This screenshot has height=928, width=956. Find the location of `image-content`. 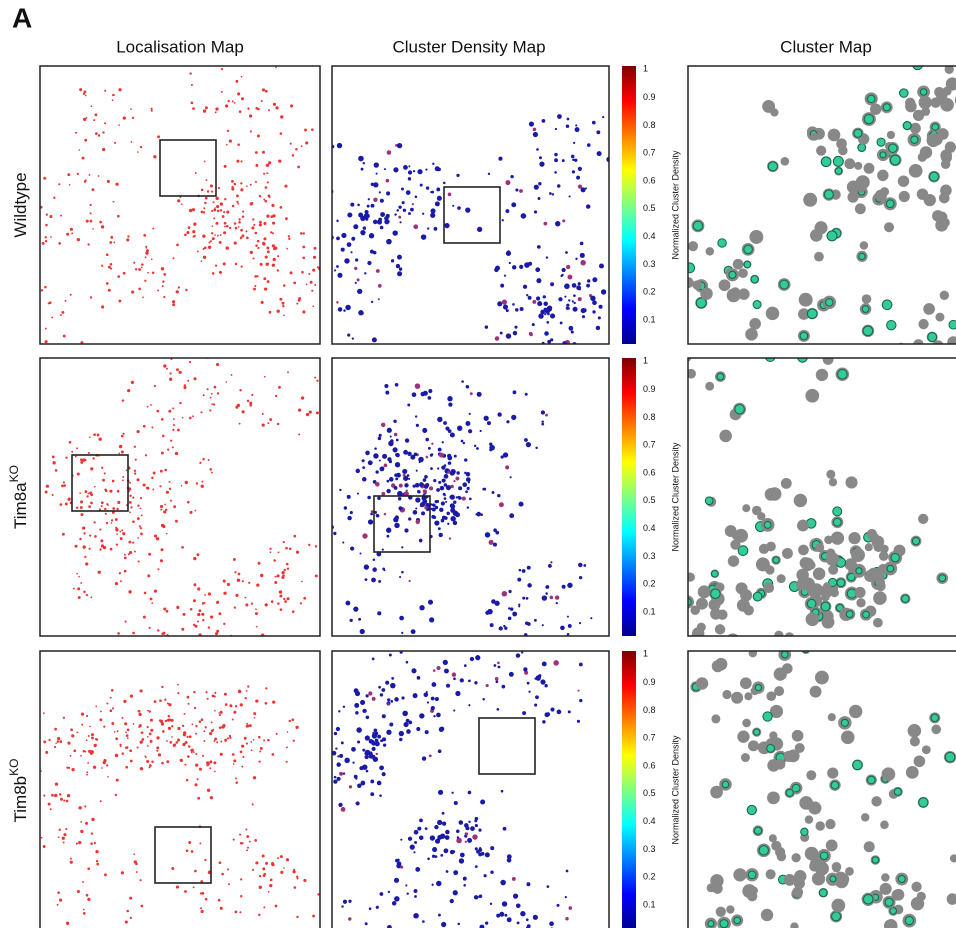

image-content is located at coordinates (192, 505).